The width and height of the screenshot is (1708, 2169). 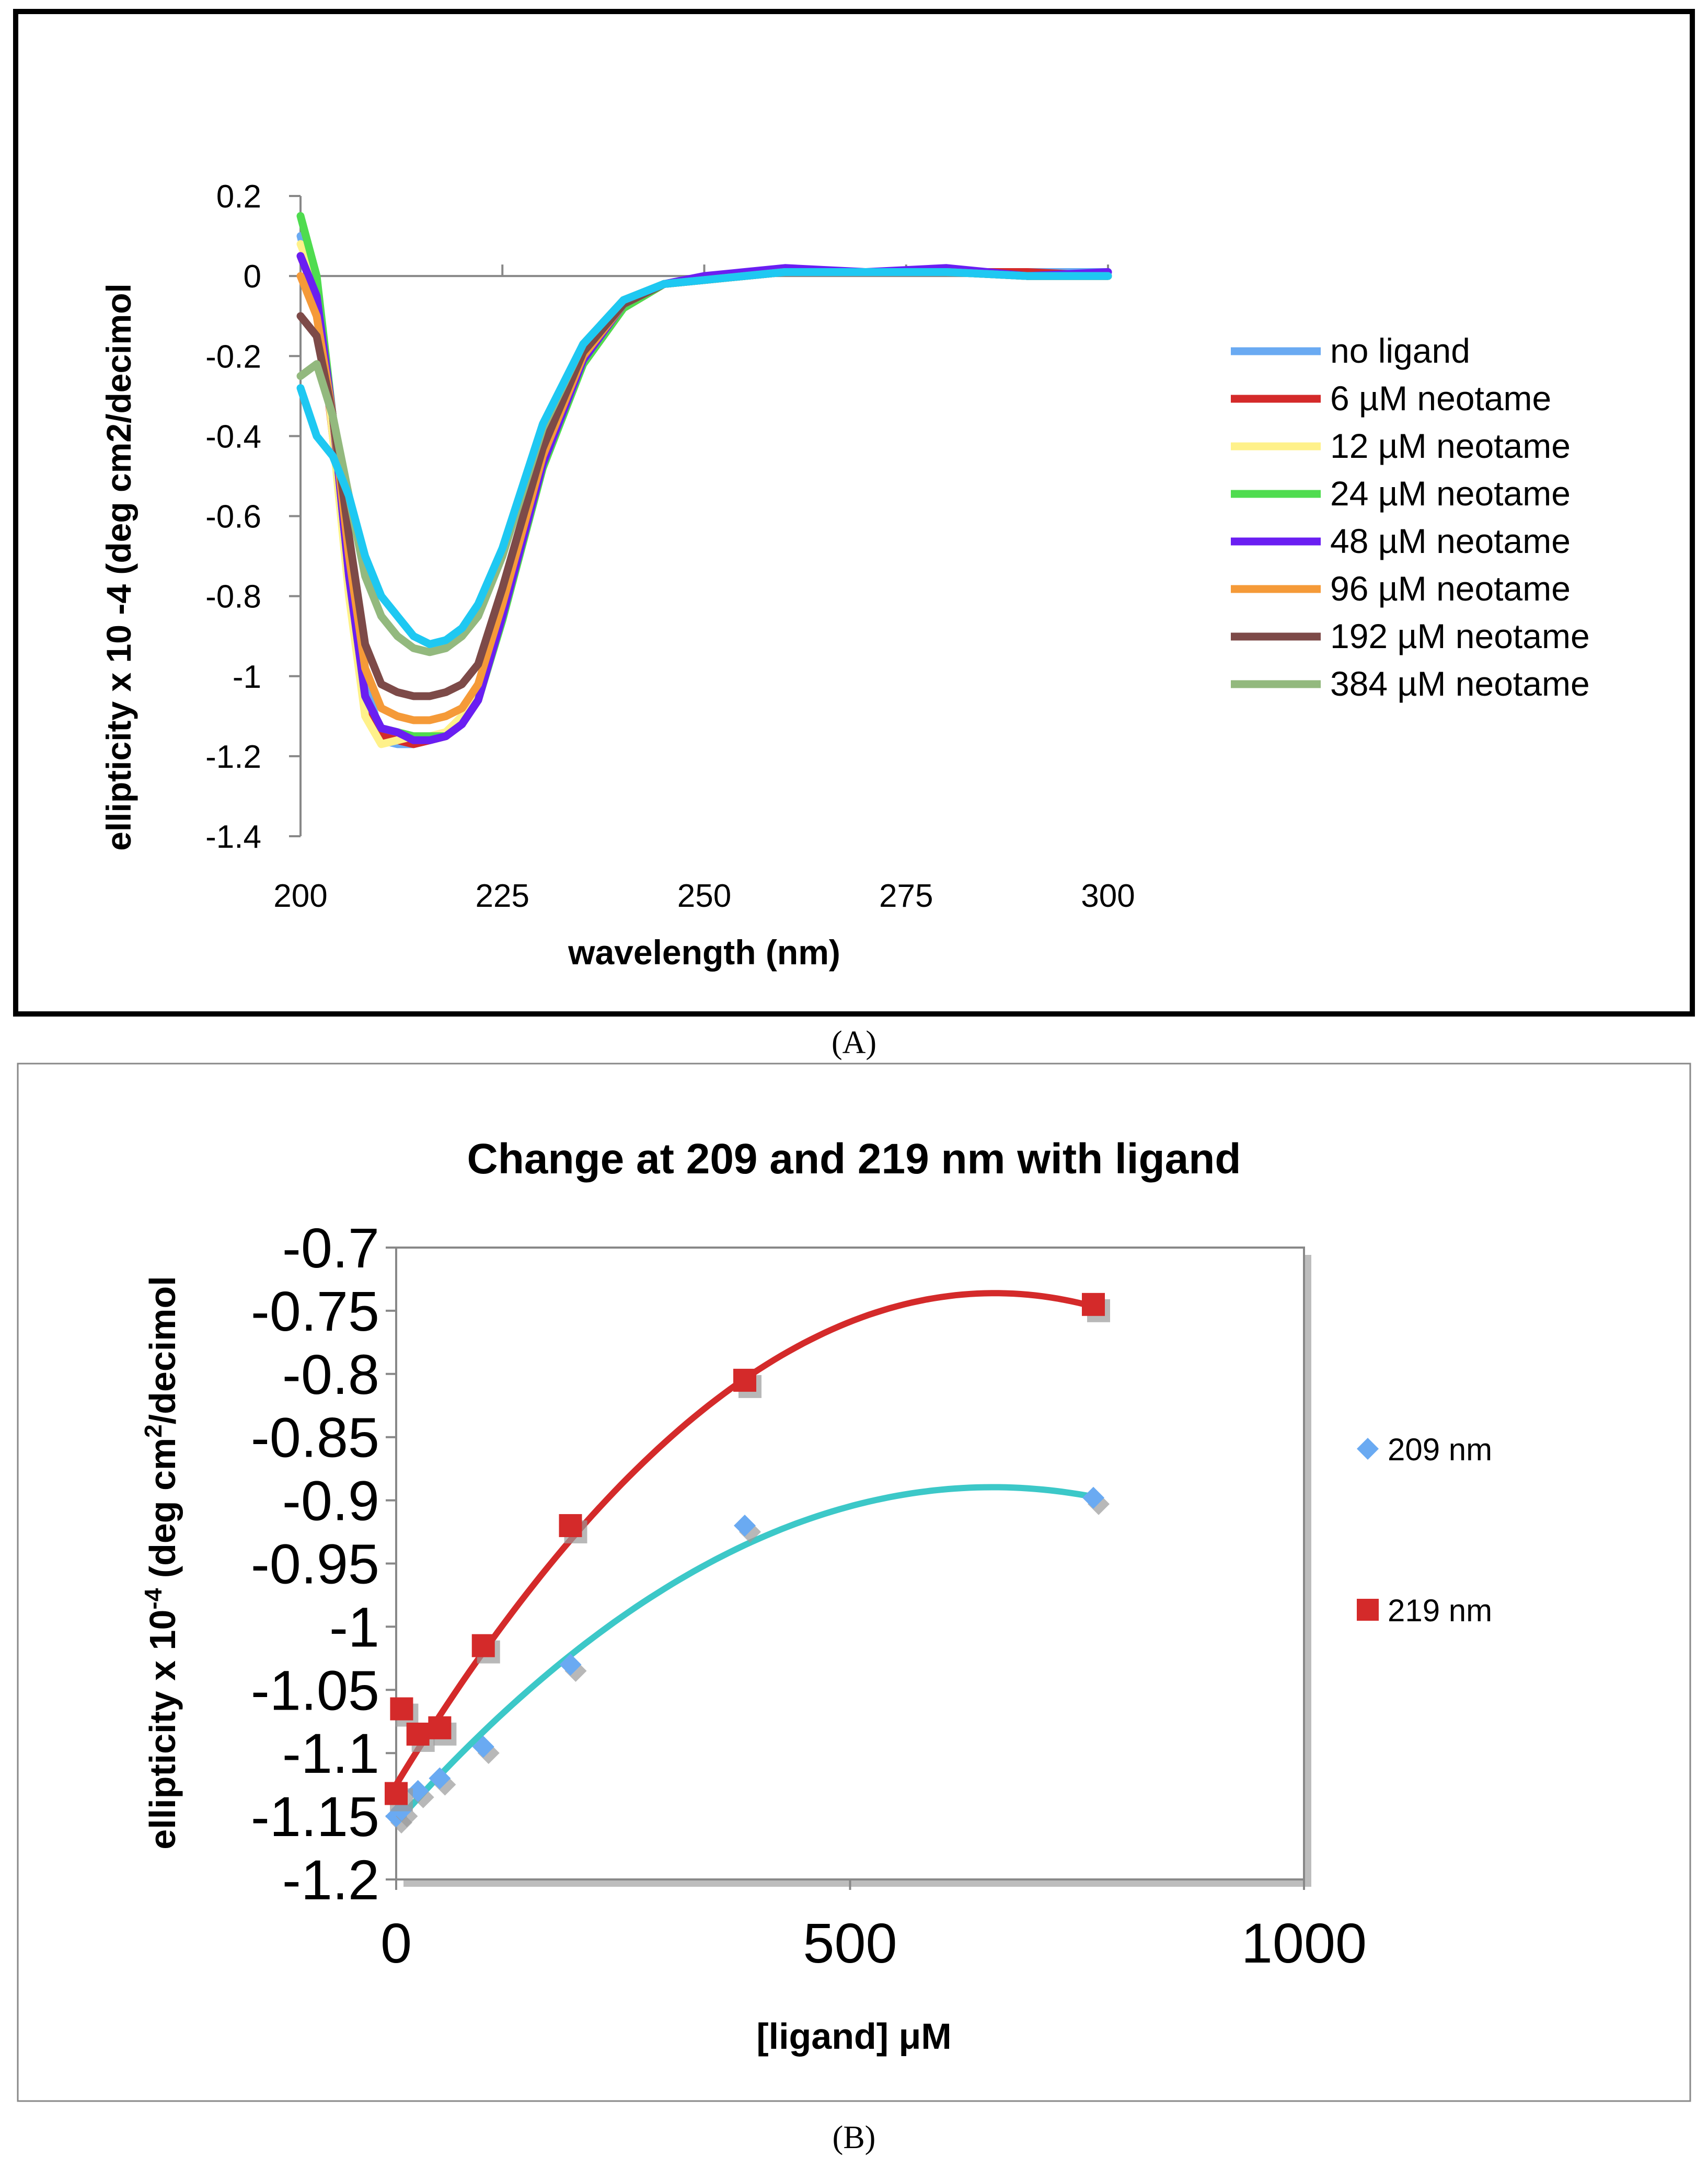 What do you see at coordinates (1368, 1610) in the screenshot?
I see `legend-marker-219-nm` at bounding box center [1368, 1610].